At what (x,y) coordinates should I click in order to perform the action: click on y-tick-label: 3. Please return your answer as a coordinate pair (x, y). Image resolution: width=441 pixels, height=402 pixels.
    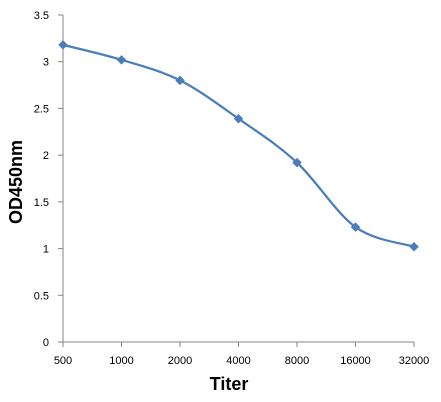
    Looking at the image, I should click on (46, 63).